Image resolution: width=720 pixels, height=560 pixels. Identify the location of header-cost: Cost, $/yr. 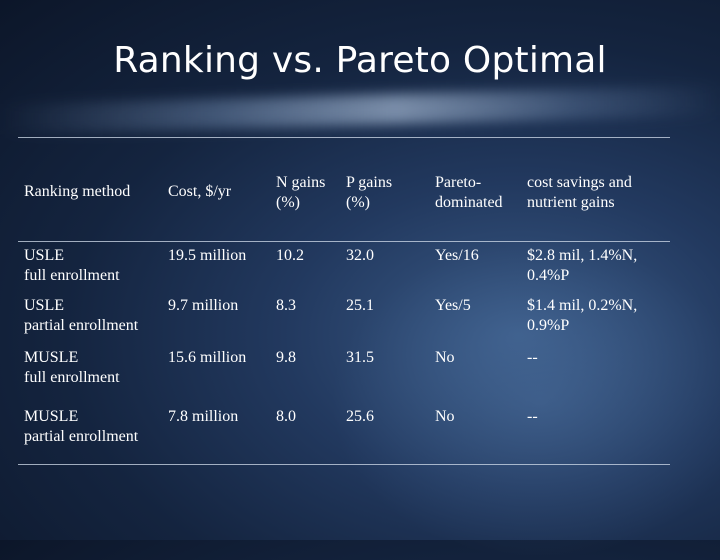
(200, 191).